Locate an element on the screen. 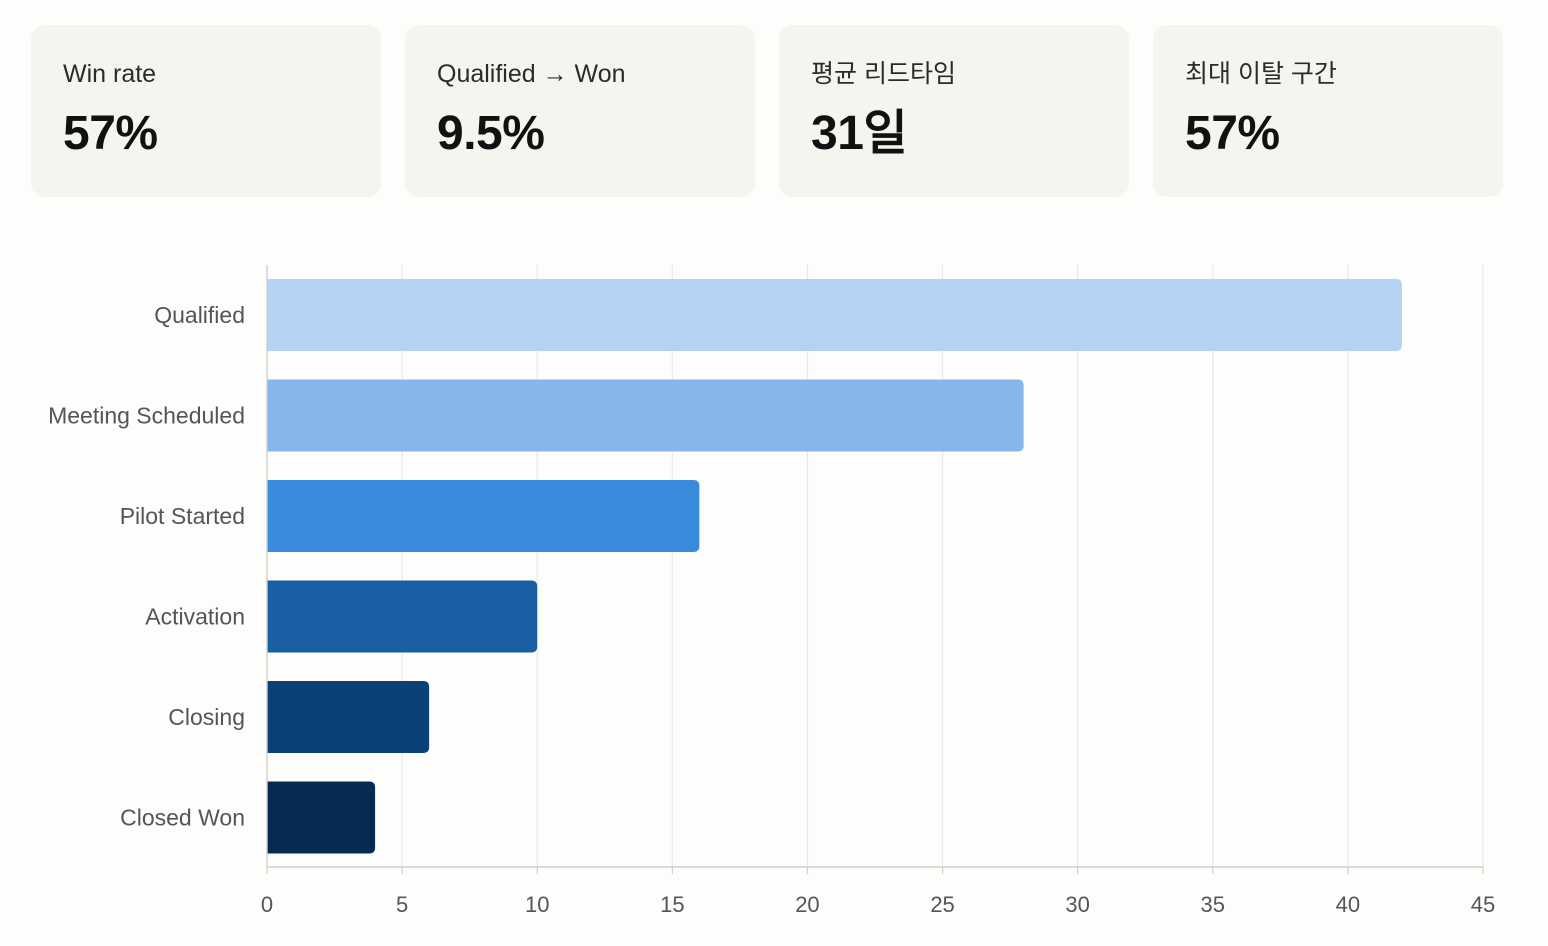 The height and width of the screenshot is (946, 1548). kpi-card-qualified-to-won: Qualified → Won 9.5% is located at coordinates (580, 111).